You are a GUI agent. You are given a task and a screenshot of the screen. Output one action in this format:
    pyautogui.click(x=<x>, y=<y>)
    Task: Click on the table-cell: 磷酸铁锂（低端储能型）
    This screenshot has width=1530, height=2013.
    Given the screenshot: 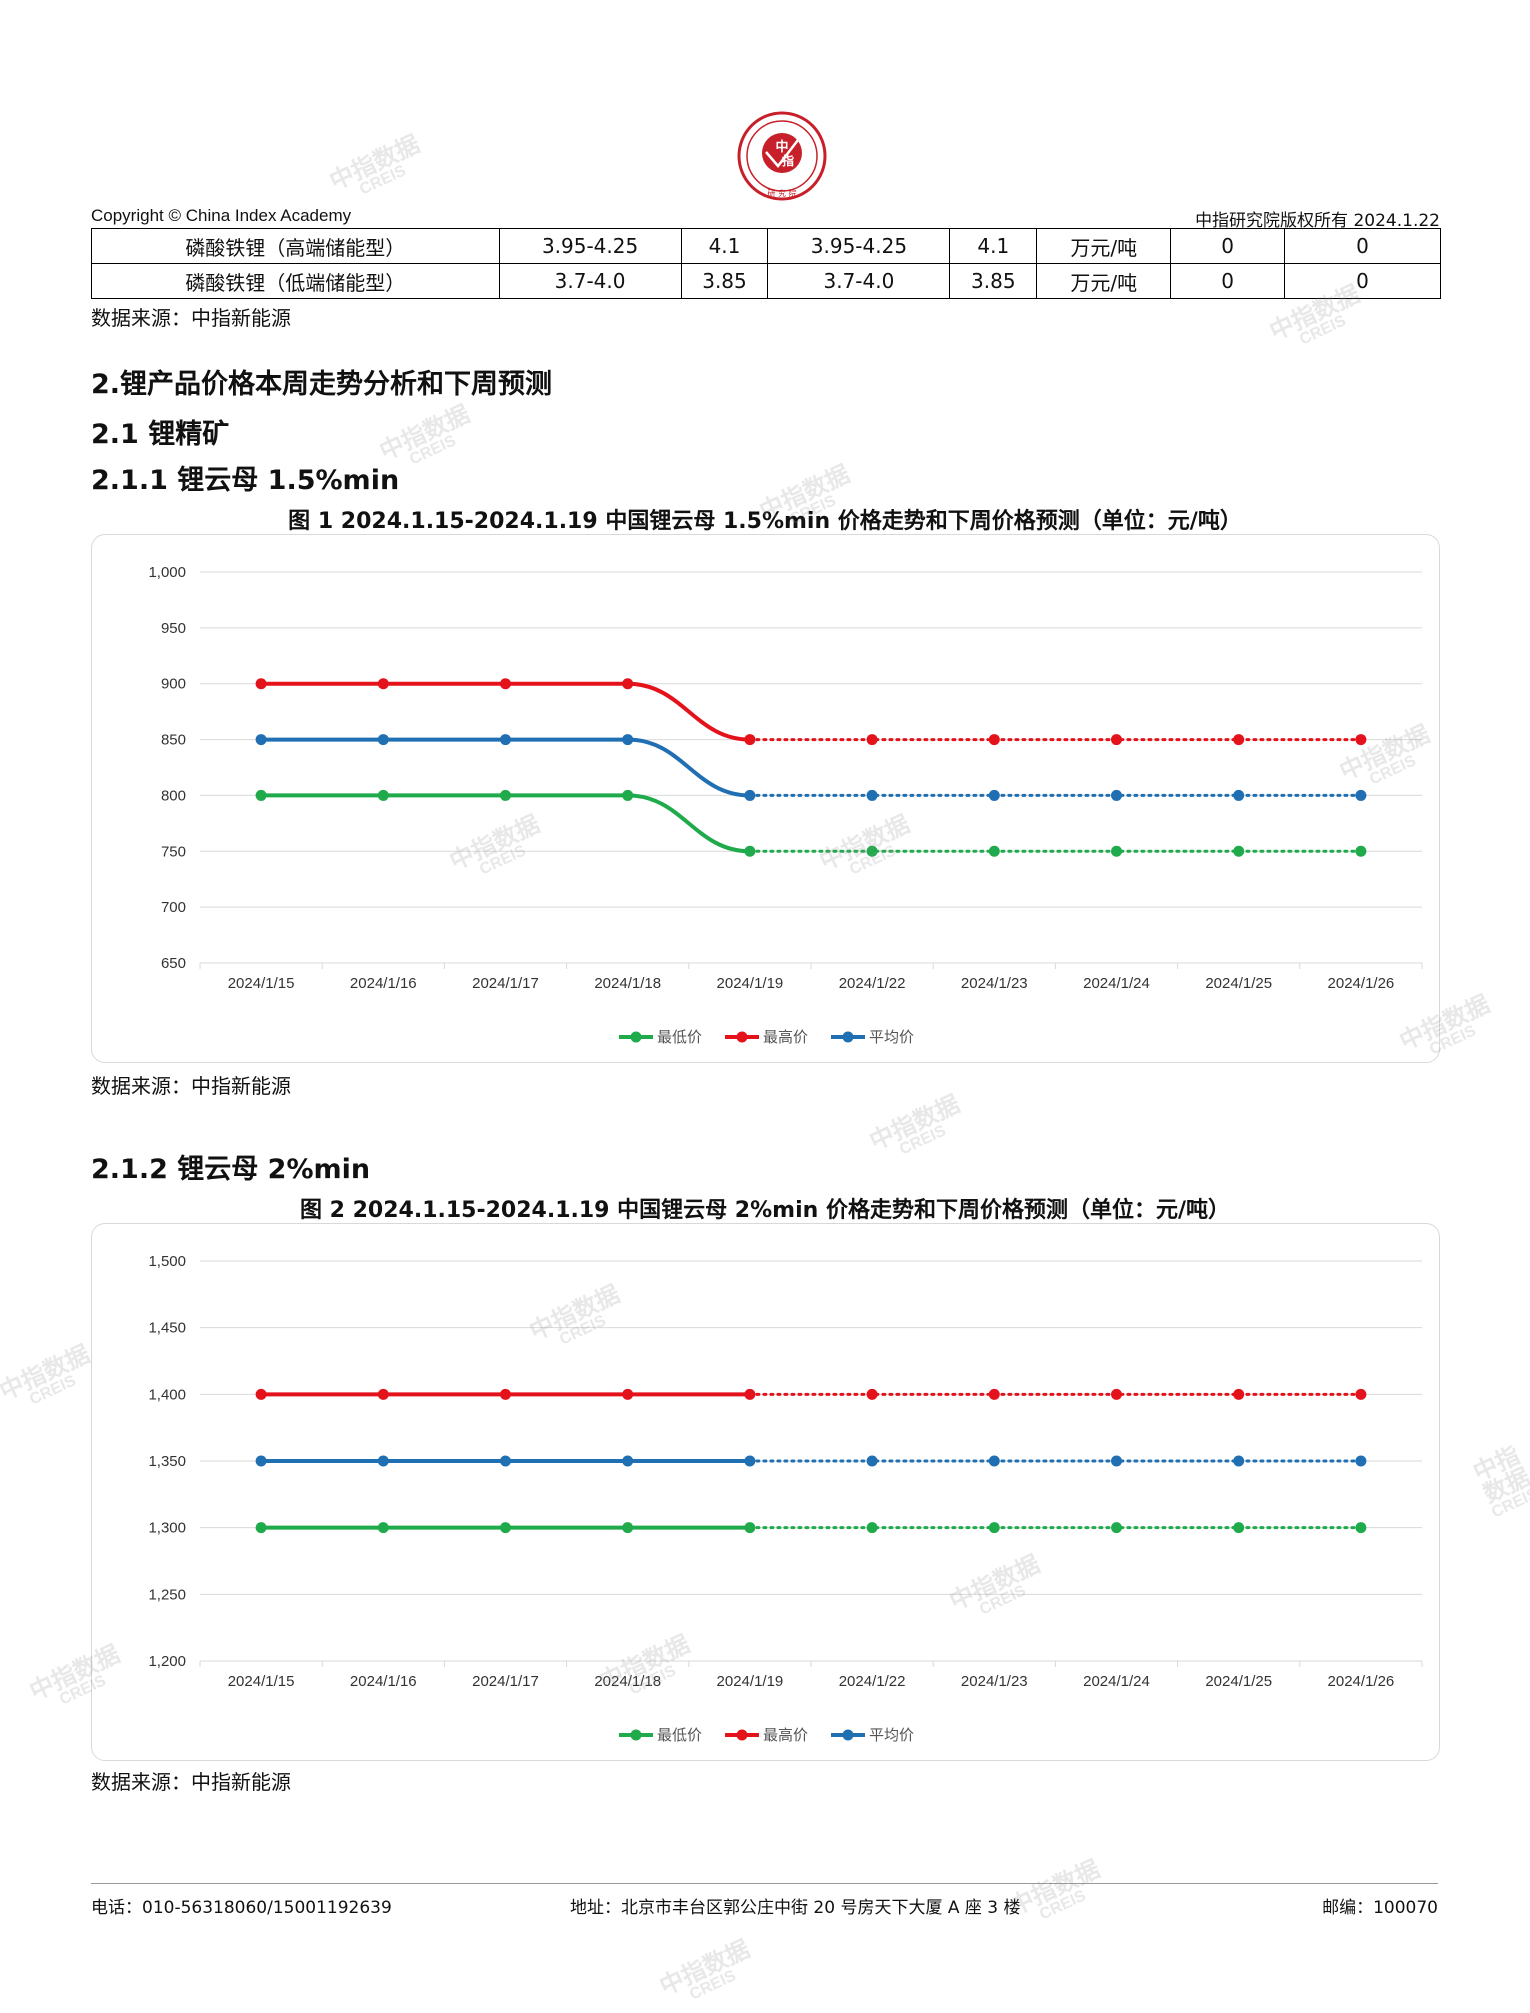 What is the action you would take?
    pyautogui.click(x=295, y=281)
    